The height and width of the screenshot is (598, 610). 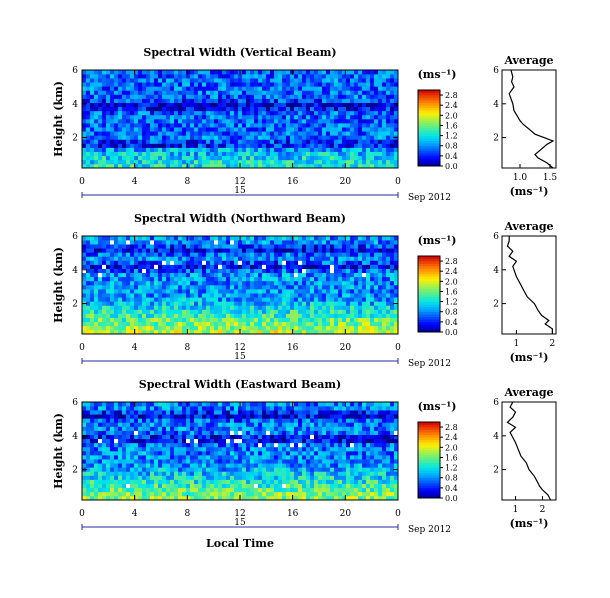 What do you see at coordinates (135, 348) in the screenshot?
I see `x-tick-label: 4` at bounding box center [135, 348].